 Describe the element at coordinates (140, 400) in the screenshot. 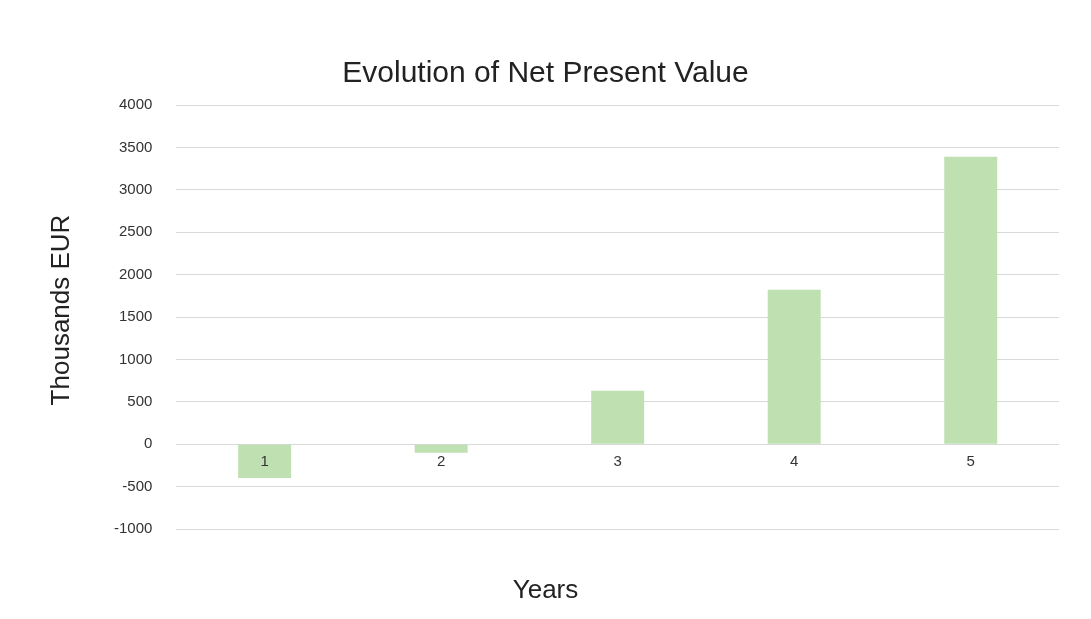

I see `y-tick-label: 500` at that location.